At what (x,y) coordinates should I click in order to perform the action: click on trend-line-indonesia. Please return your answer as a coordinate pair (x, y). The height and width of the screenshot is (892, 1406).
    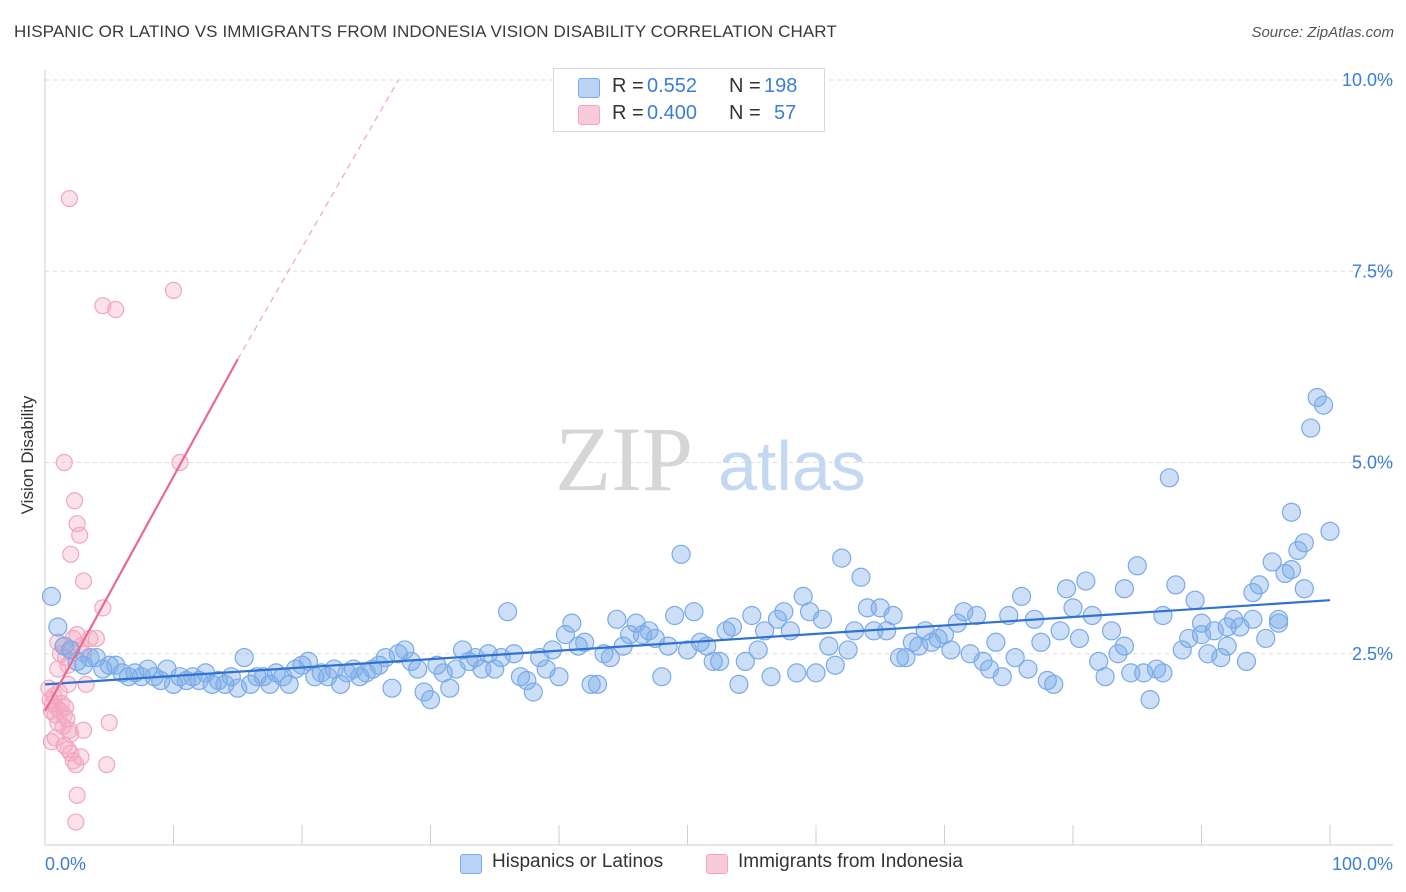
    Looking at the image, I should click on (141, 535).